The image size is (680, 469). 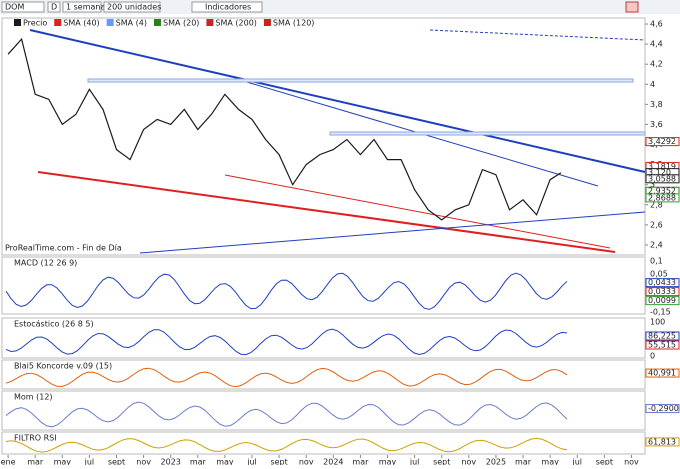 What do you see at coordinates (657, 322) in the screenshot?
I see `panel-tick-label: 100` at bounding box center [657, 322].